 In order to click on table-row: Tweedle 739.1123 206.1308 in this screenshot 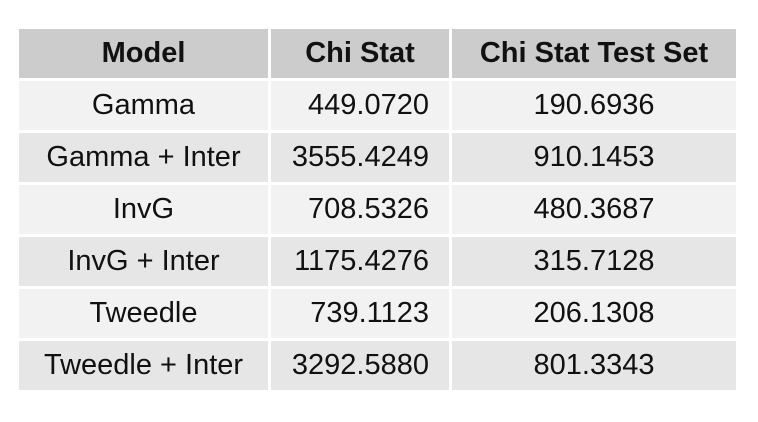, I will do `click(377, 313)`.